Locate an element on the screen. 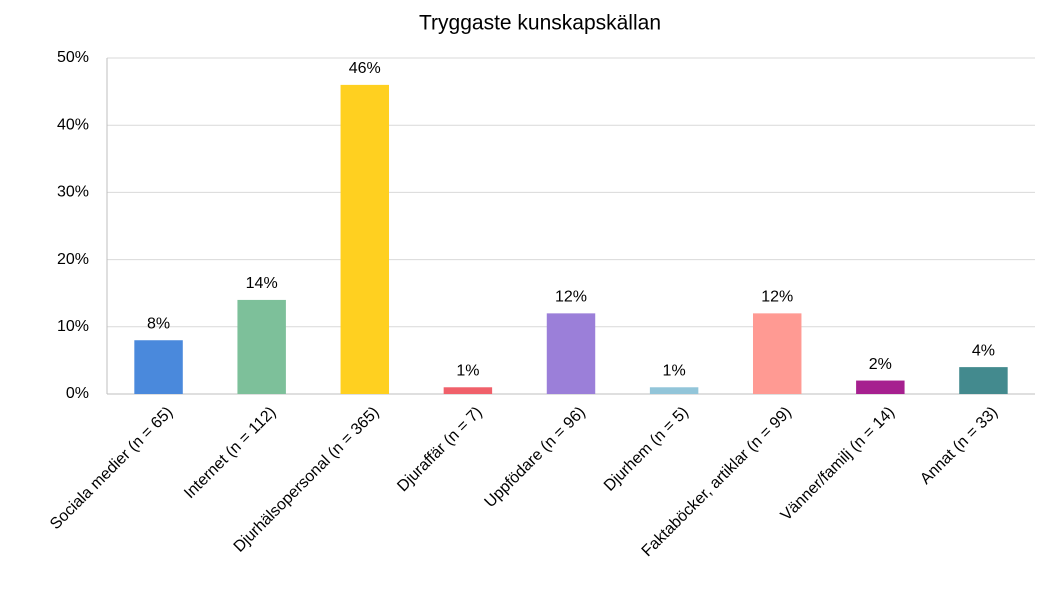 This screenshot has height=594, width=1042. data-label: 46% is located at coordinates (365, 68).